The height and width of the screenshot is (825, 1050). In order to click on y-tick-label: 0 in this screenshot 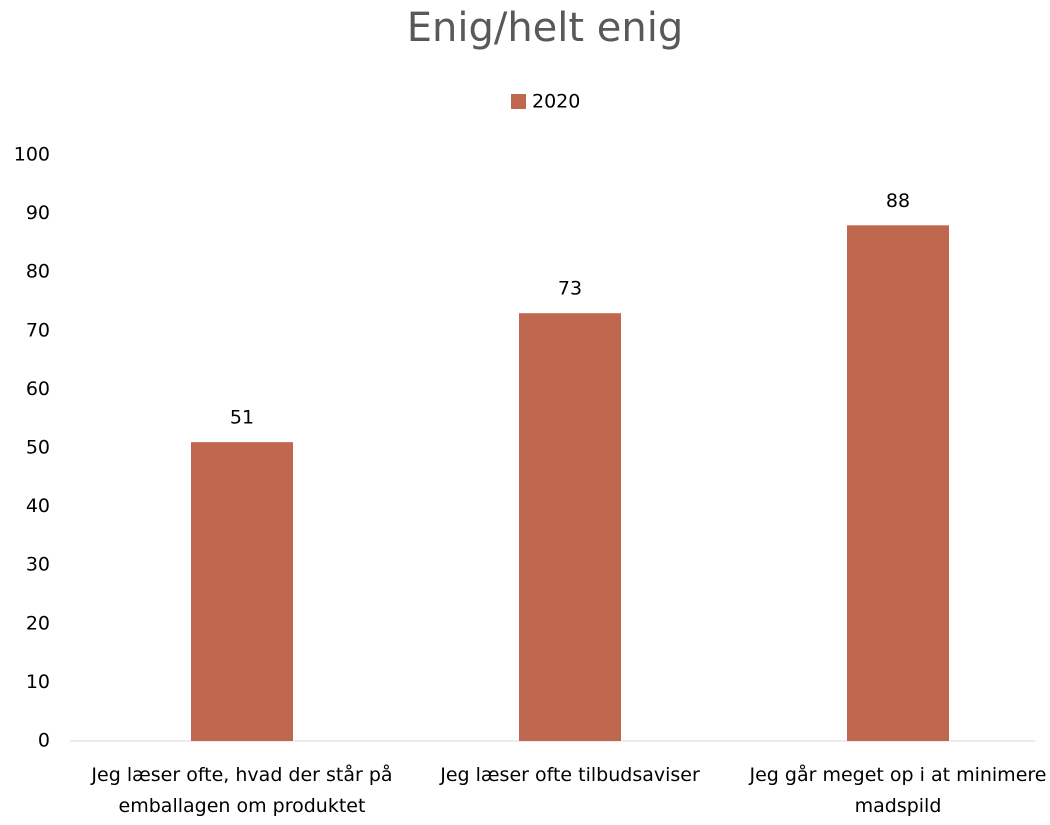, I will do `click(44, 741)`.